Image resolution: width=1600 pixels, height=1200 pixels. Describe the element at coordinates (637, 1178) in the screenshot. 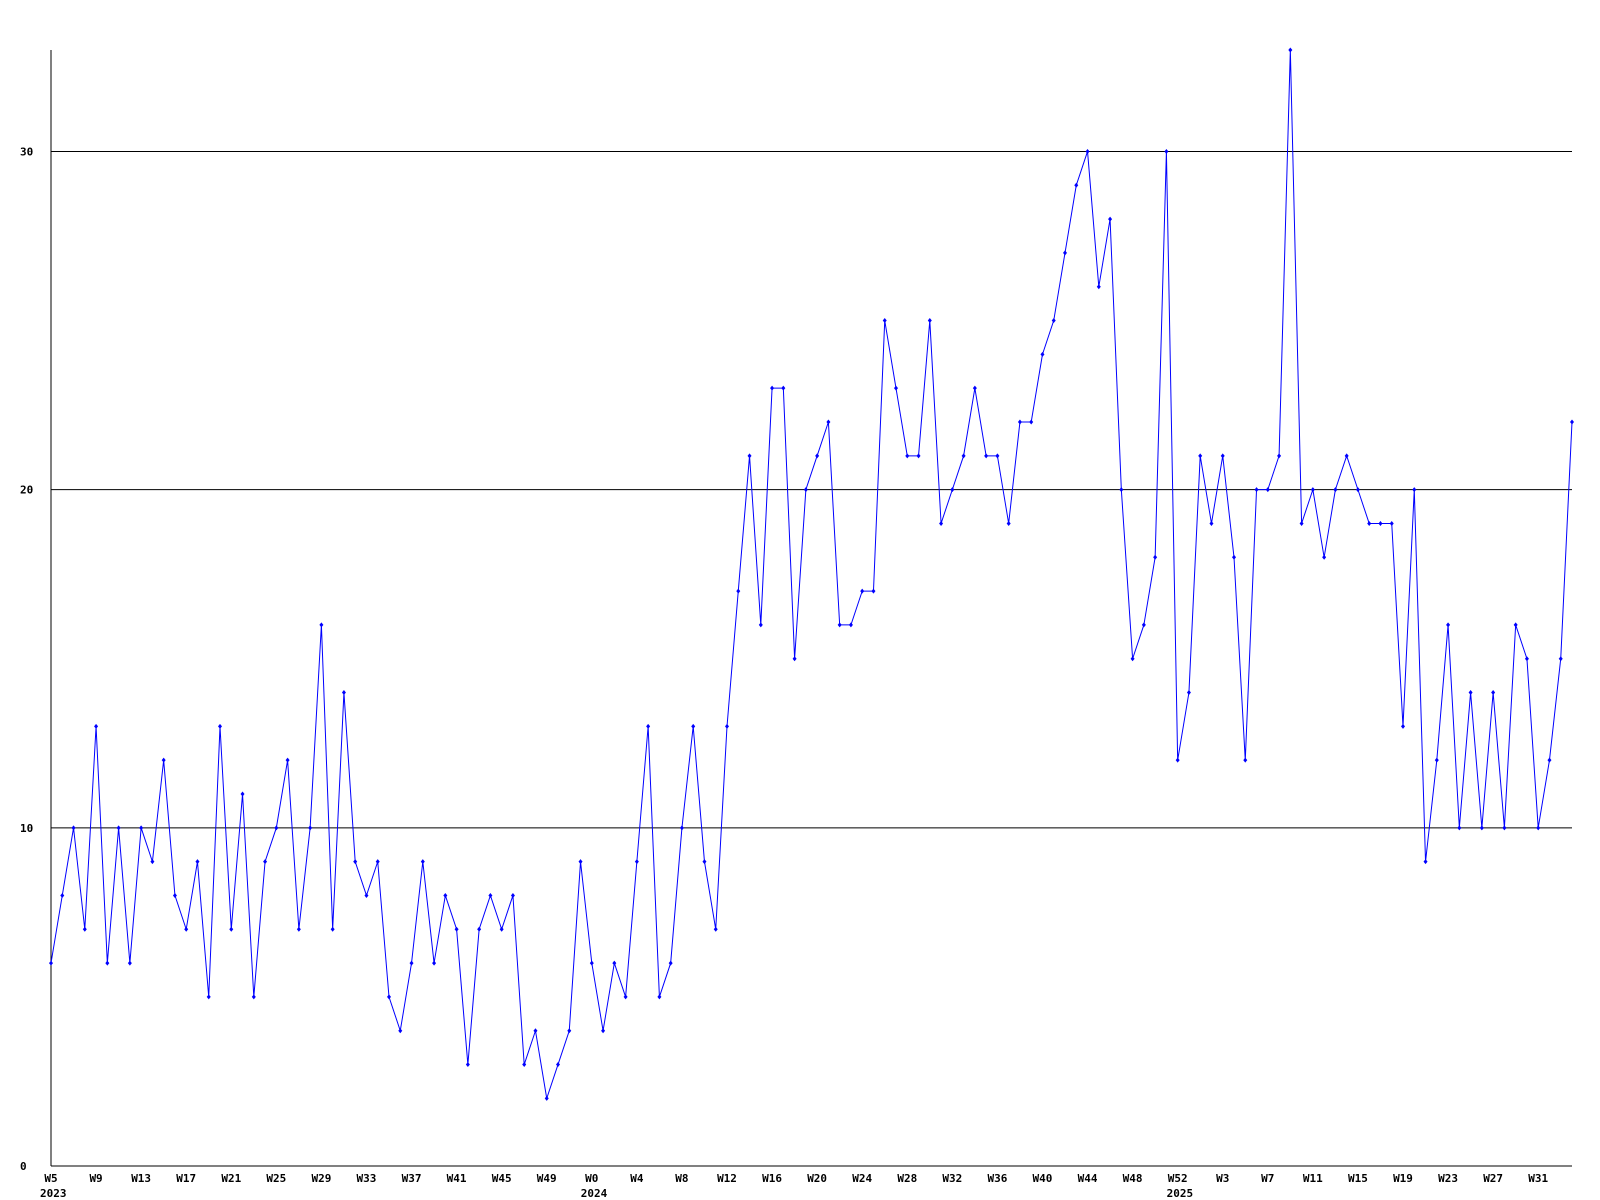

I see `x-tick-label: W4` at that location.